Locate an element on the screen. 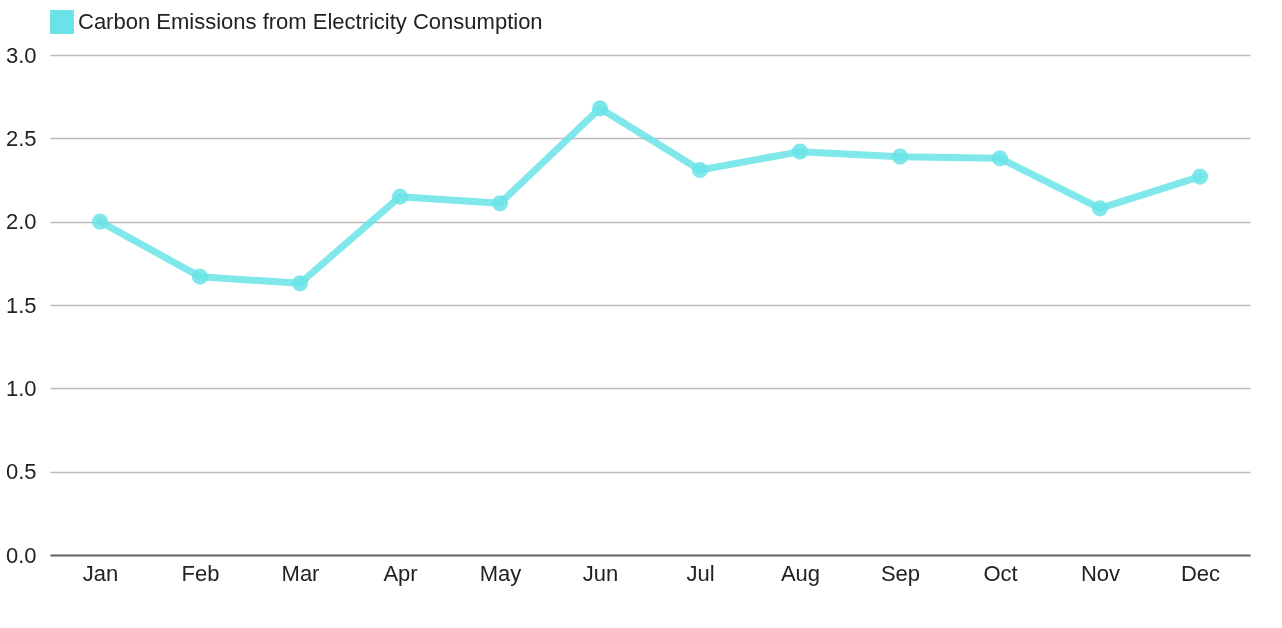  x-tick-label: Sep is located at coordinates (900, 573).